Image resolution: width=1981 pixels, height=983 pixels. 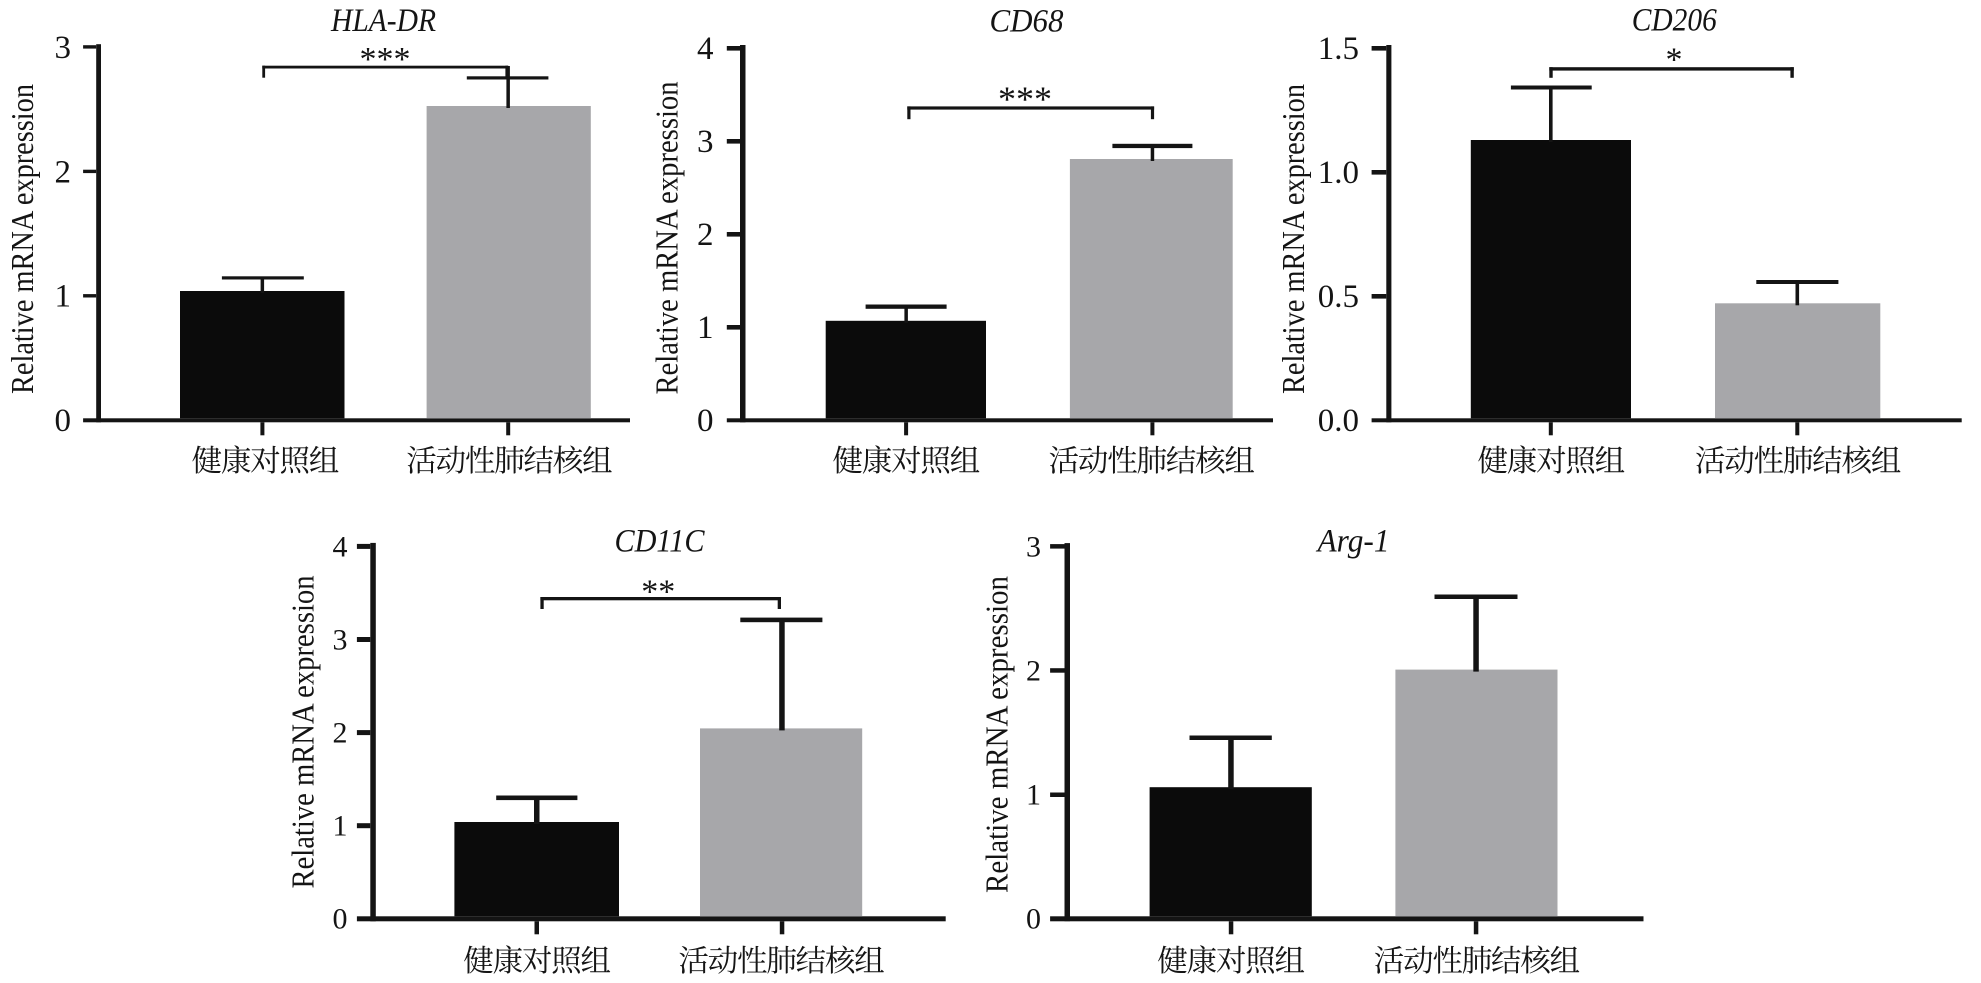 What do you see at coordinates (1338, 421) in the screenshot?
I see `svg-text: 0.0` at bounding box center [1338, 421].